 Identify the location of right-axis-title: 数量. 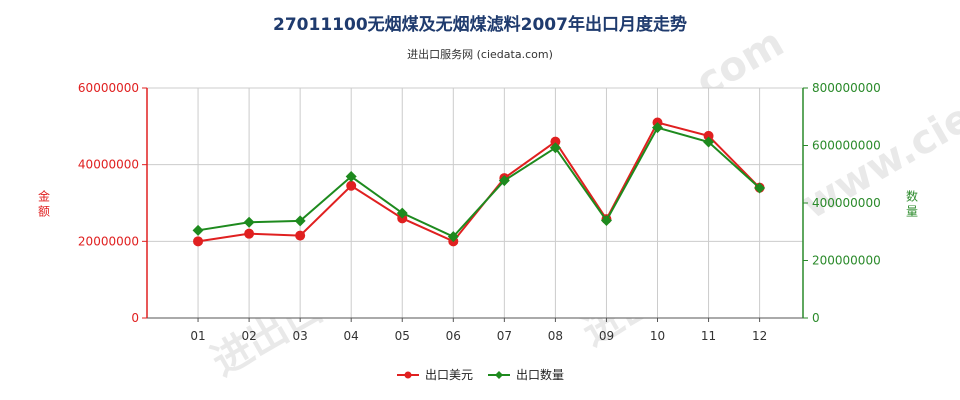
(912, 204).